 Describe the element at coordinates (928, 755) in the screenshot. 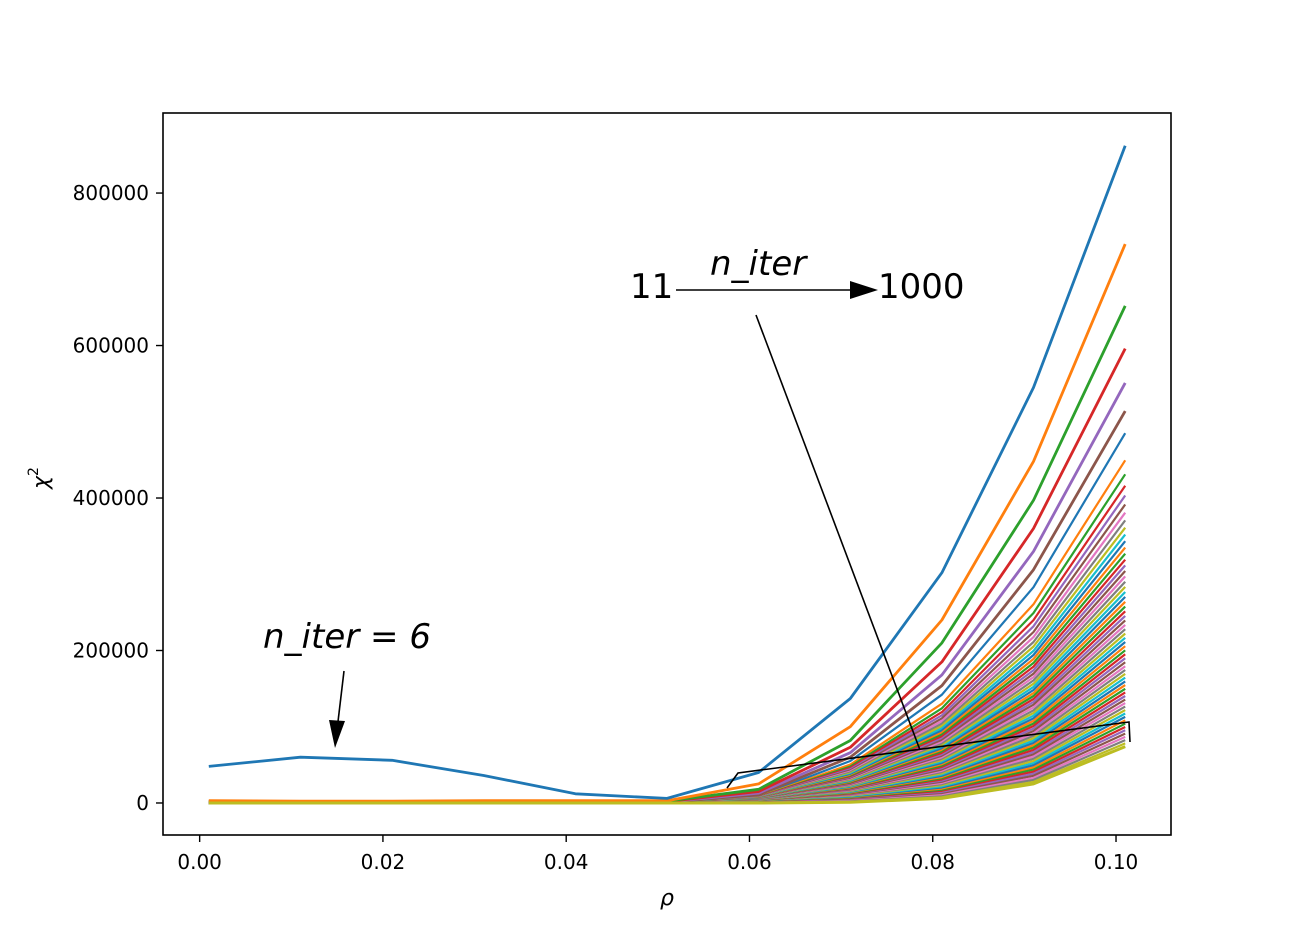

I see `annotation-bracket` at that location.